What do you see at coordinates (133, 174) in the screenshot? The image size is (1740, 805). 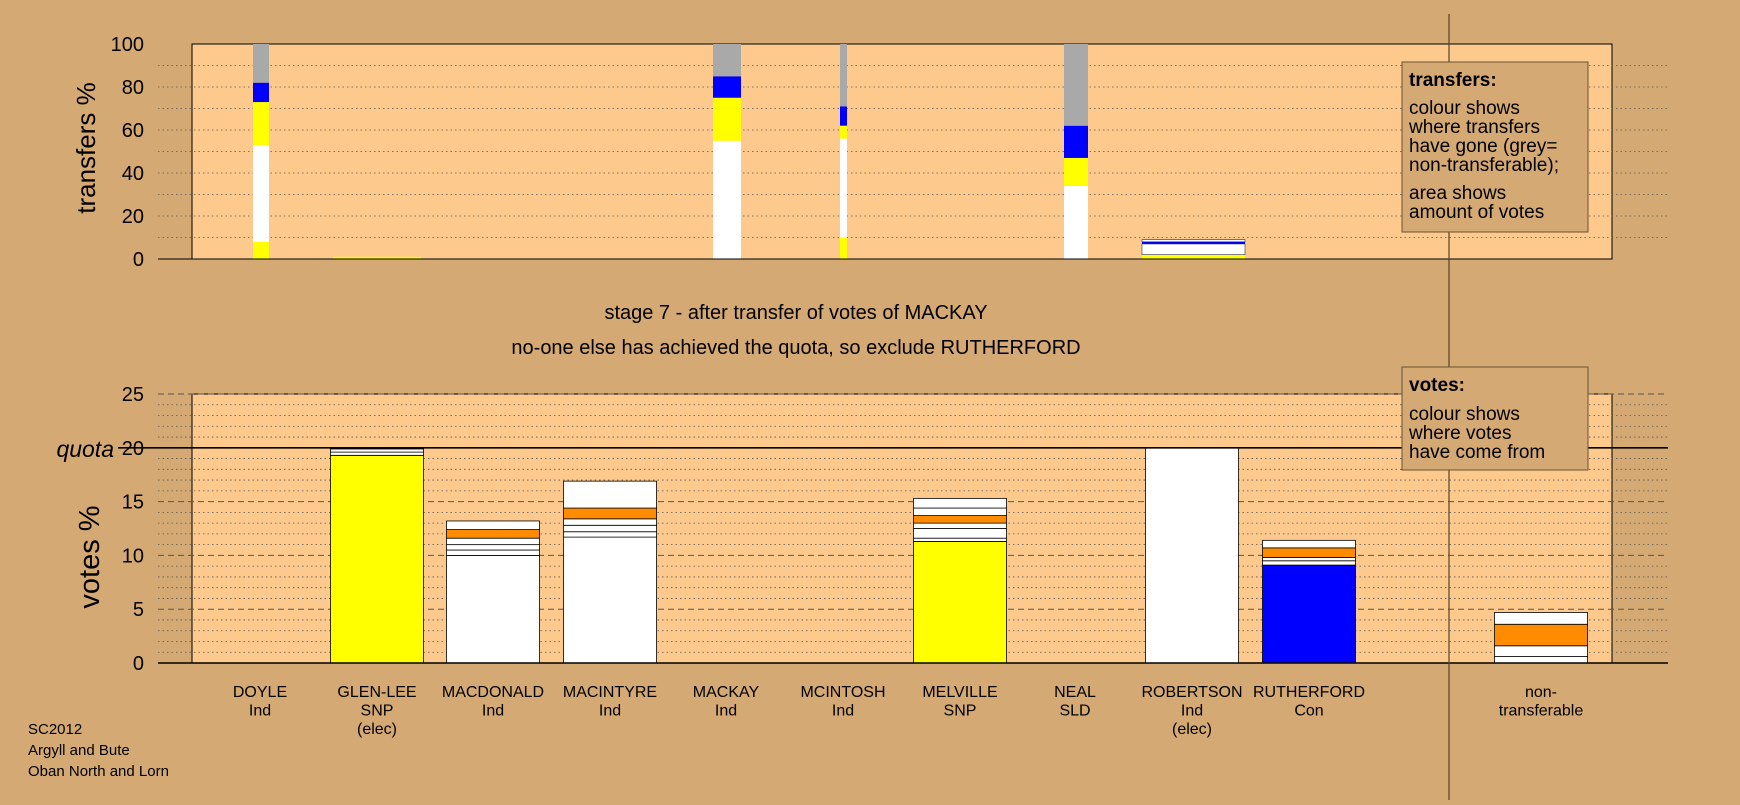 I see `transfers-tick-label: 40` at bounding box center [133, 174].